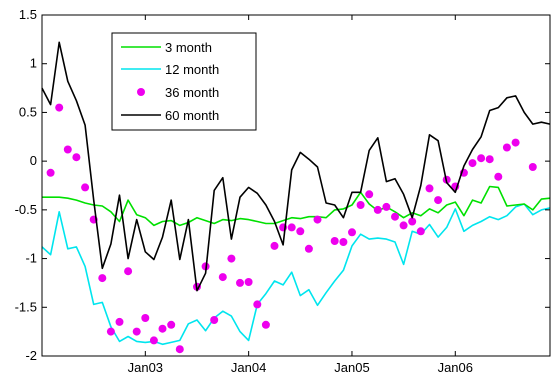  What do you see at coordinates (31, 258) in the screenshot?
I see `y-tick-label: -1` at bounding box center [31, 258].